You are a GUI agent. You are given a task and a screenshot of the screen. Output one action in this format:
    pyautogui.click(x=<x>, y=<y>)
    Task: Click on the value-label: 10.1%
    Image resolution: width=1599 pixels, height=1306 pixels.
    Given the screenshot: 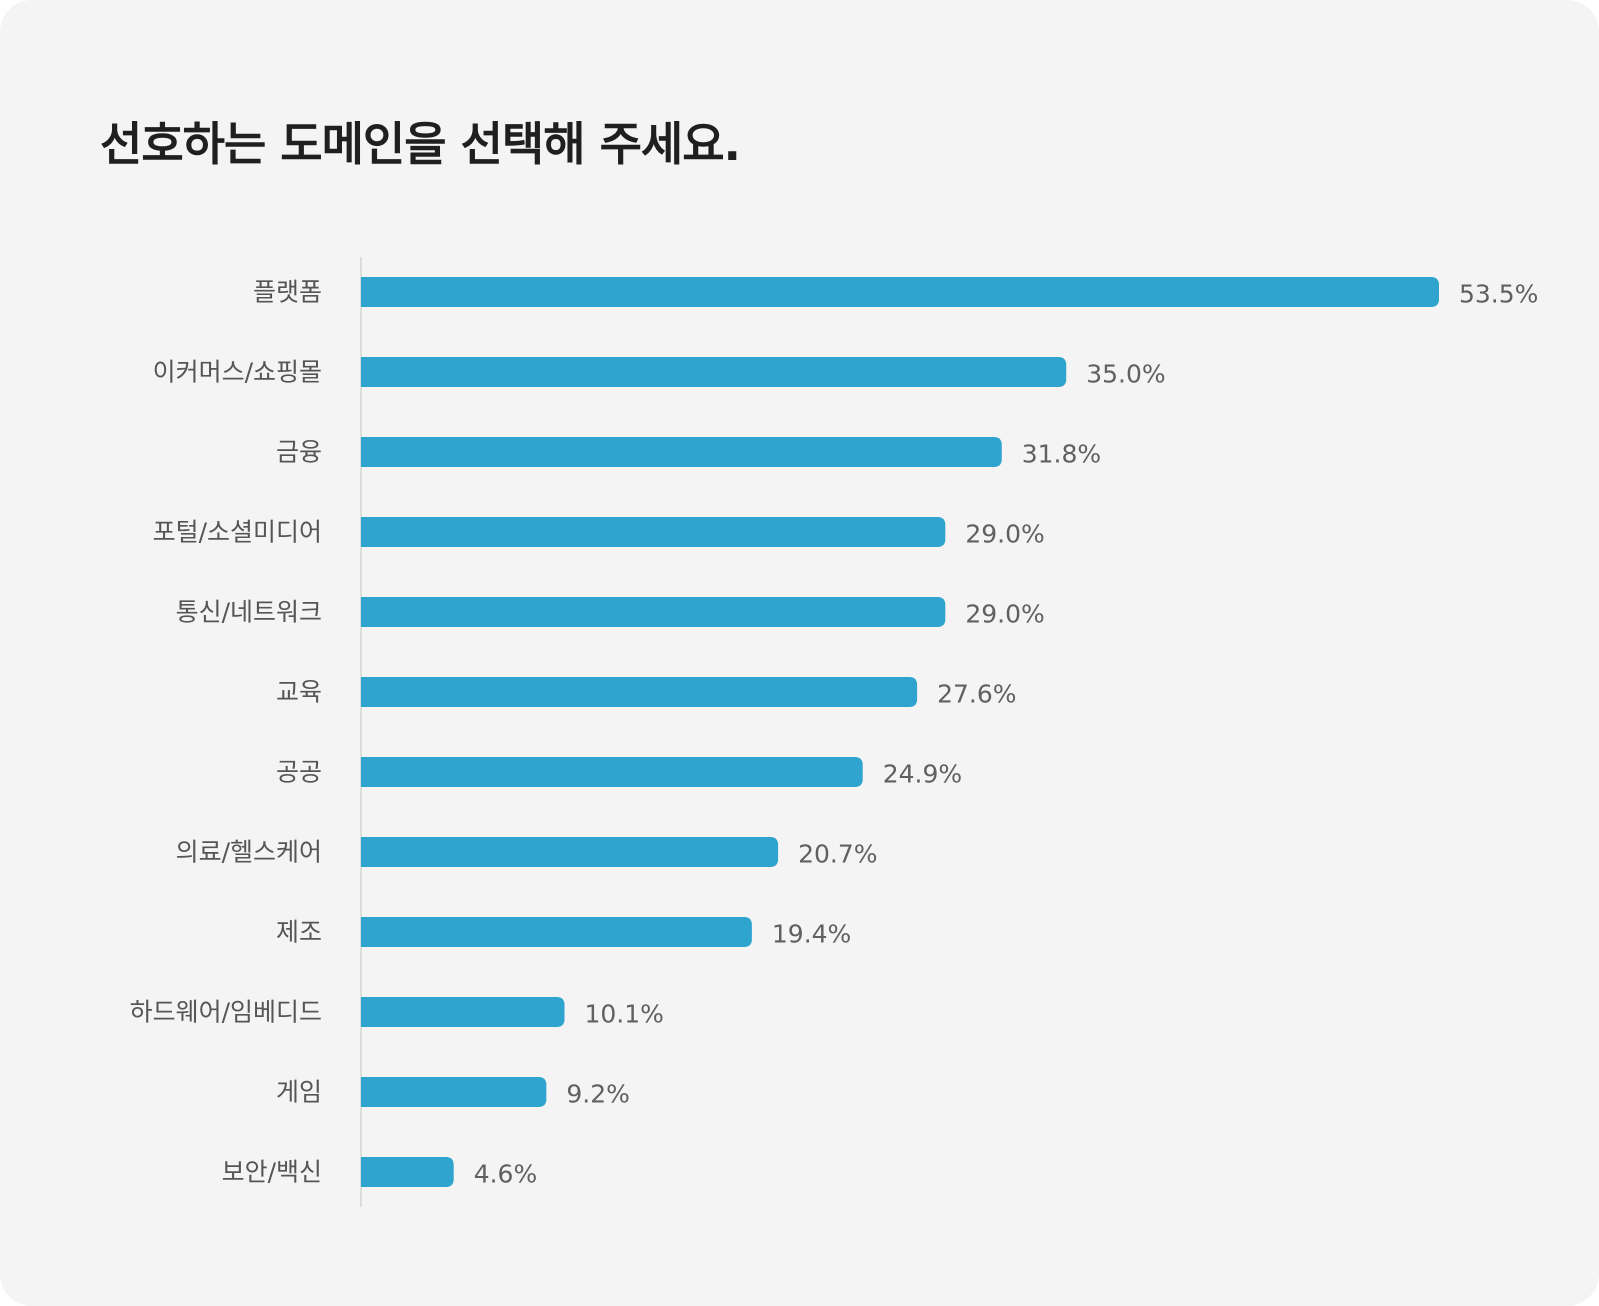 What is the action you would take?
    pyautogui.click(x=624, y=1014)
    